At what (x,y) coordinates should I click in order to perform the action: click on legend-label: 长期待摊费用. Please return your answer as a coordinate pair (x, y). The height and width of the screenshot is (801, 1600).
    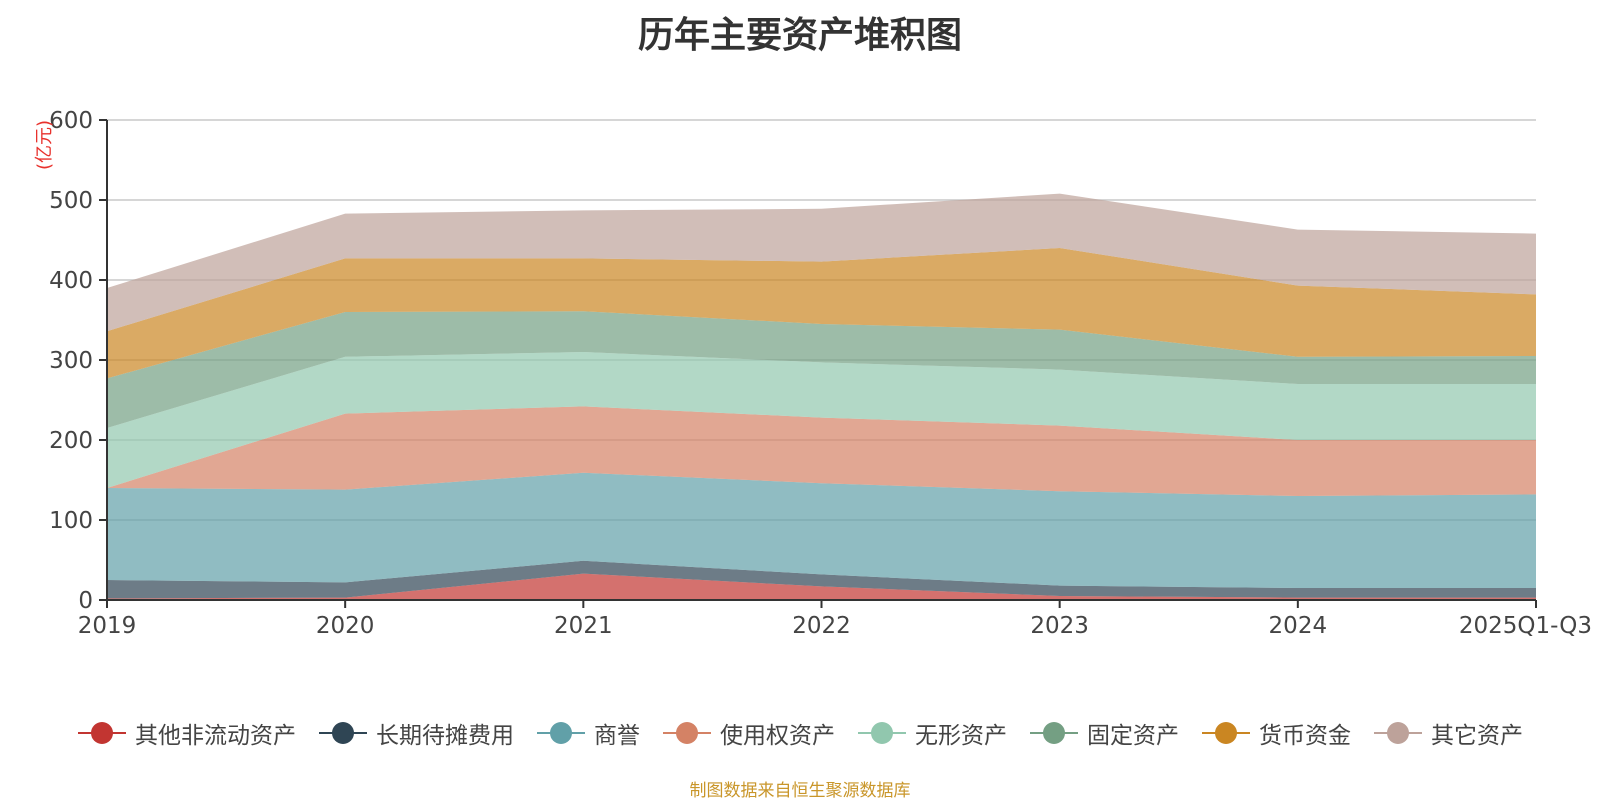
    Looking at the image, I should click on (445, 736).